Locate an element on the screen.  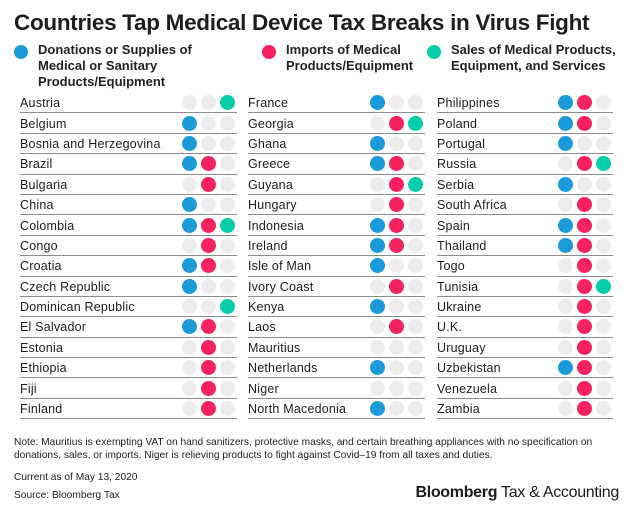
dot-imports-inactive is located at coordinates (396, 347).